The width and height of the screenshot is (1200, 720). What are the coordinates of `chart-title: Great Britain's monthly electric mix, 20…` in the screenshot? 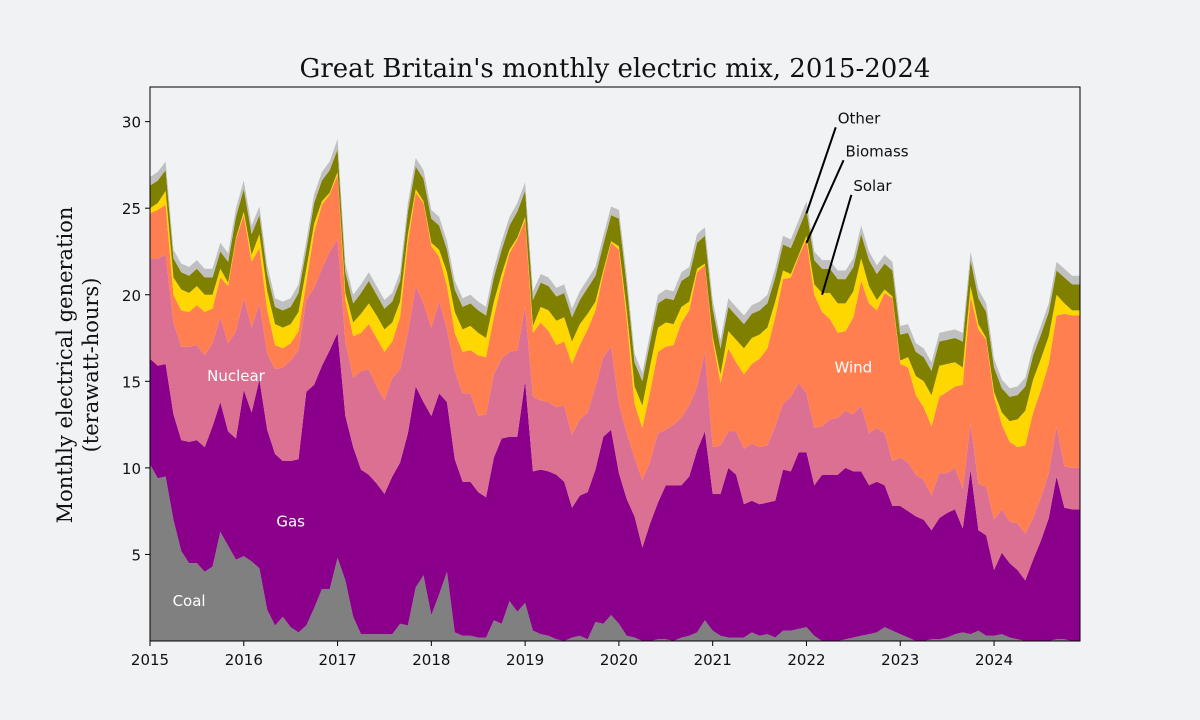 It's located at (615, 69).